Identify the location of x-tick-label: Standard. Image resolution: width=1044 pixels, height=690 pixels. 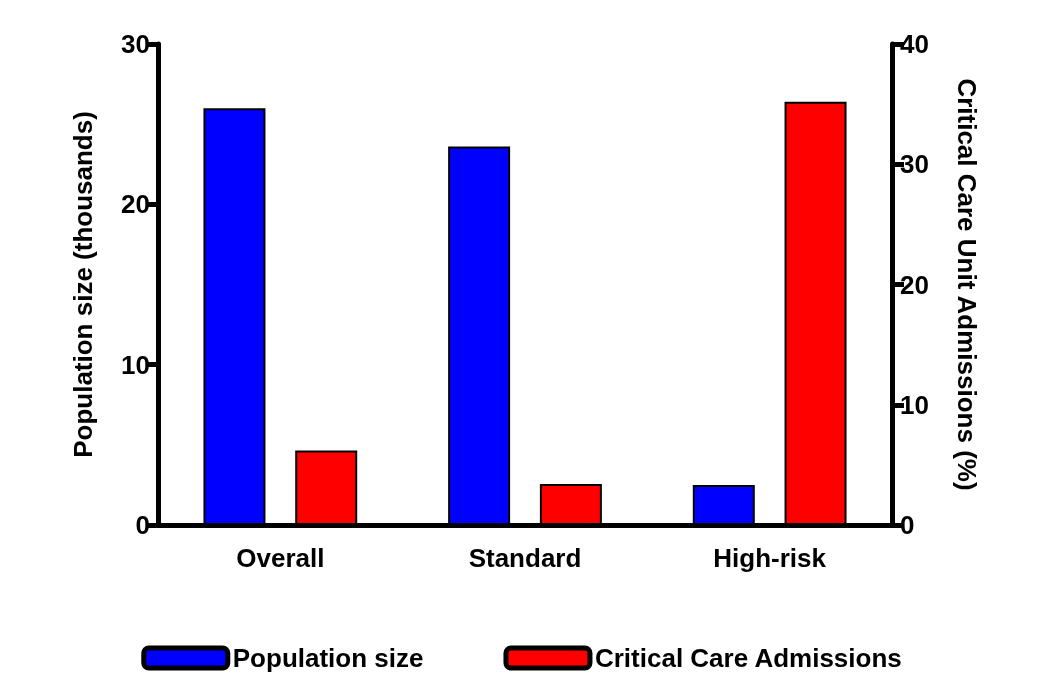
(525, 558).